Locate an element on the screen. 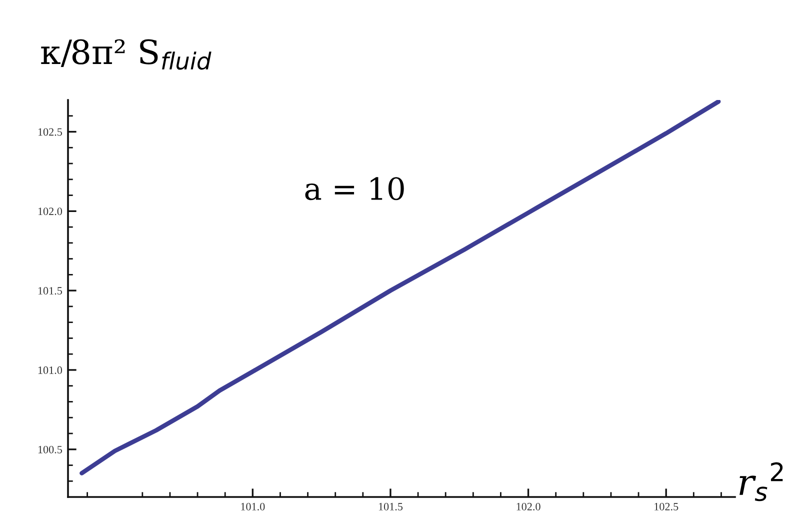  annotation: a = 10 is located at coordinates (354, 188).